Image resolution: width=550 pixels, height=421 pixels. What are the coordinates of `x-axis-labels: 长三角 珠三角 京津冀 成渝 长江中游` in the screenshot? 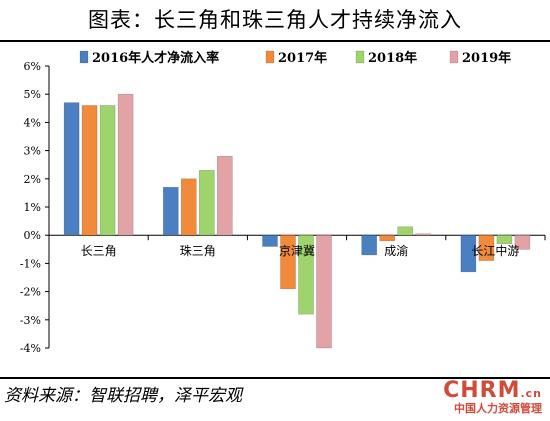 It's located at (300, 250).